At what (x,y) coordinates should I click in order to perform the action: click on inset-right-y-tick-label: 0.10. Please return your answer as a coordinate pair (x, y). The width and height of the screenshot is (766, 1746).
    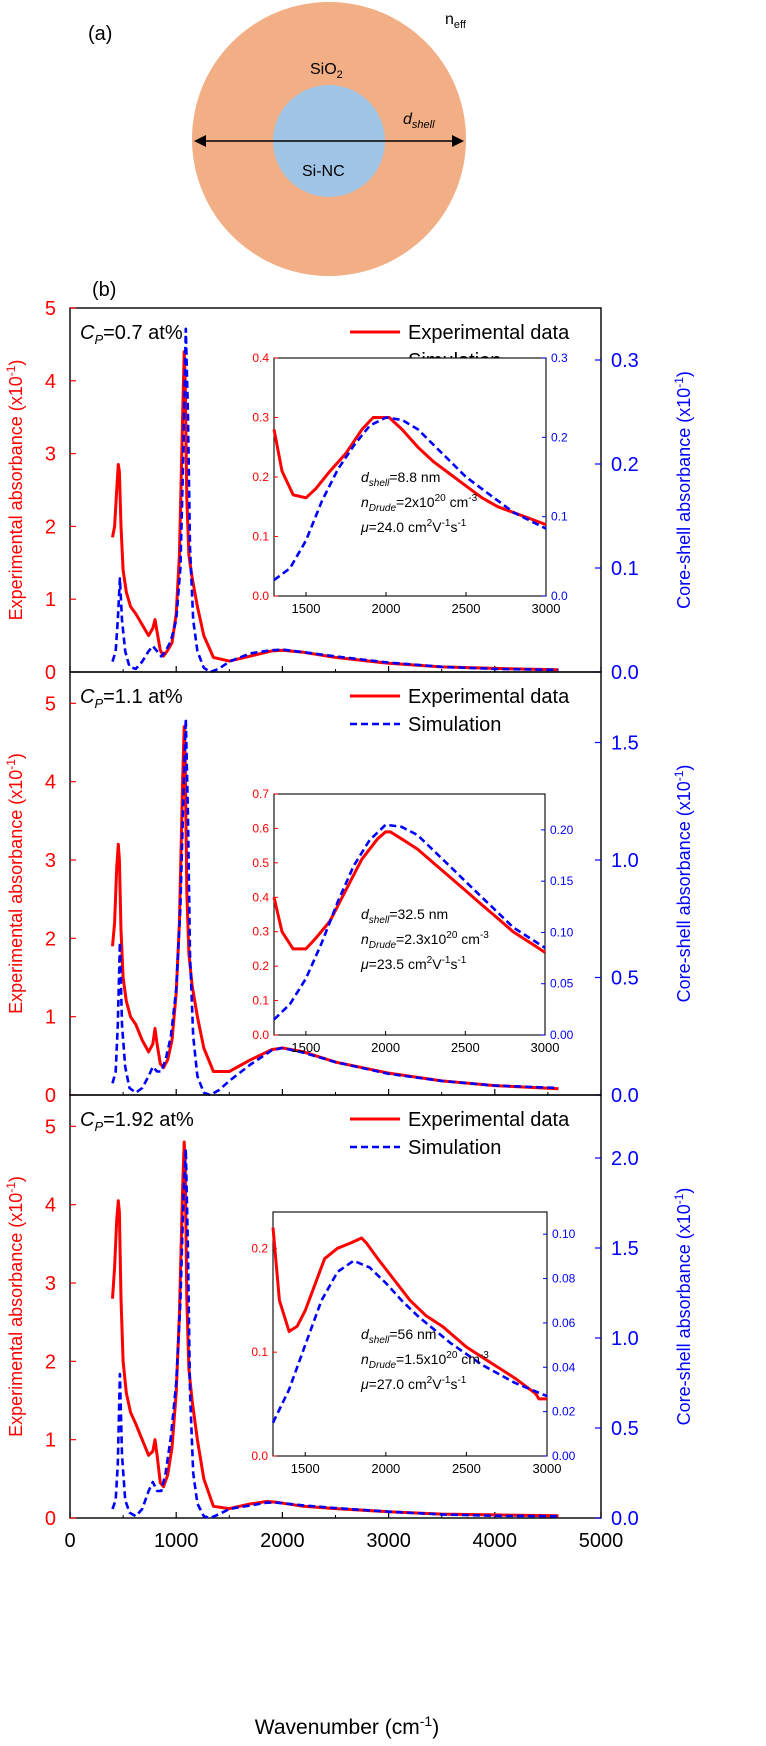
    Looking at the image, I should click on (562, 932).